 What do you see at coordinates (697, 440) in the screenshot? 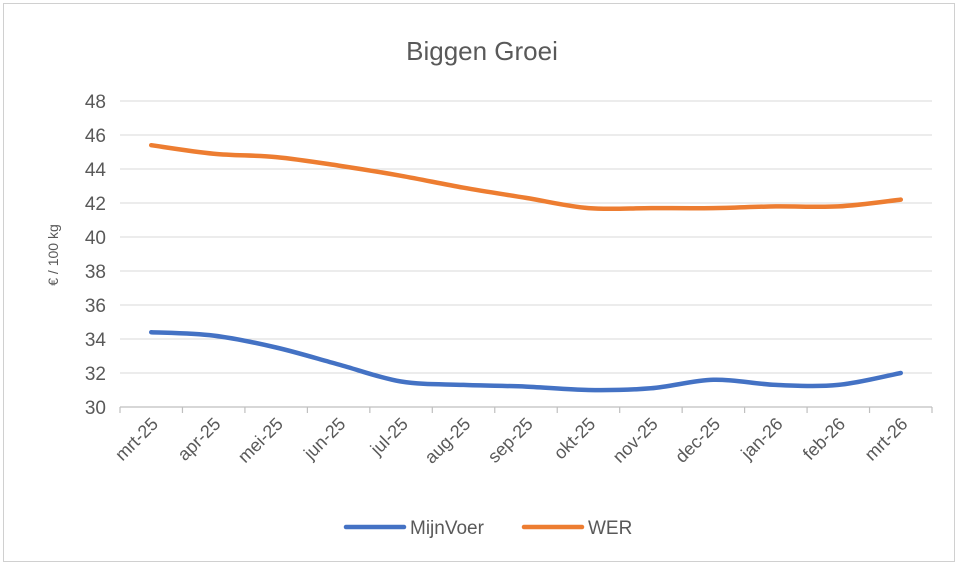
I see `x-tick-label: dec-25` at bounding box center [697, 440].